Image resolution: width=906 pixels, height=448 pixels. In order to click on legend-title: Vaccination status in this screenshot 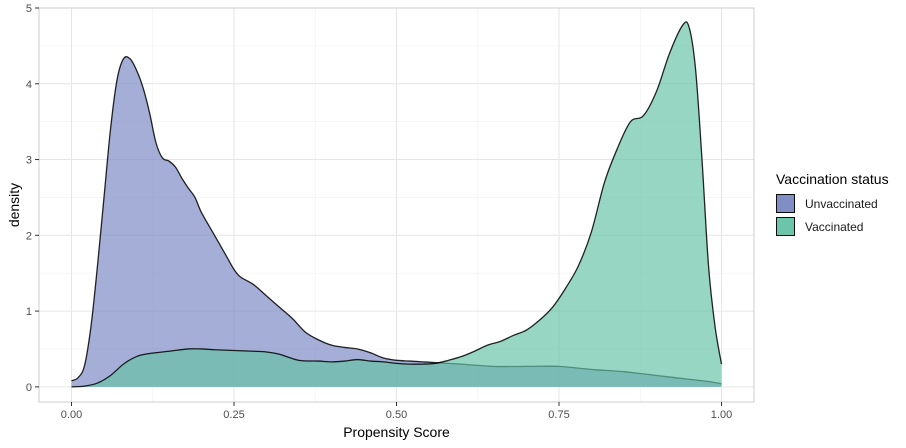, I will do `click(832, 179)`.